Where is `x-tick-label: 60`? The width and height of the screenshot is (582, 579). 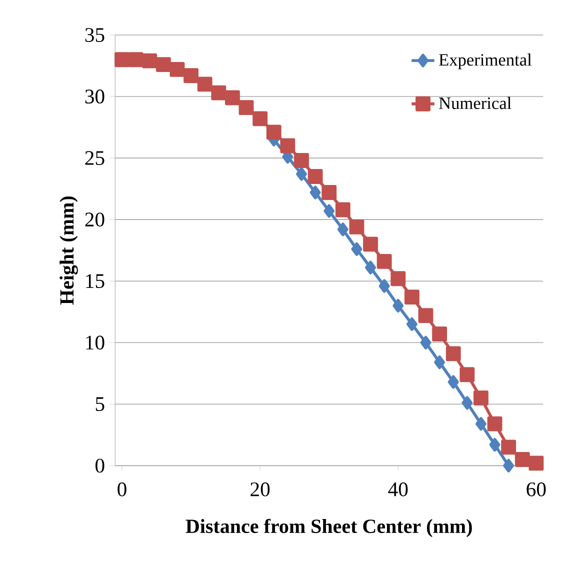 x-tick-label: 60 is located at coordinates (536, 489).